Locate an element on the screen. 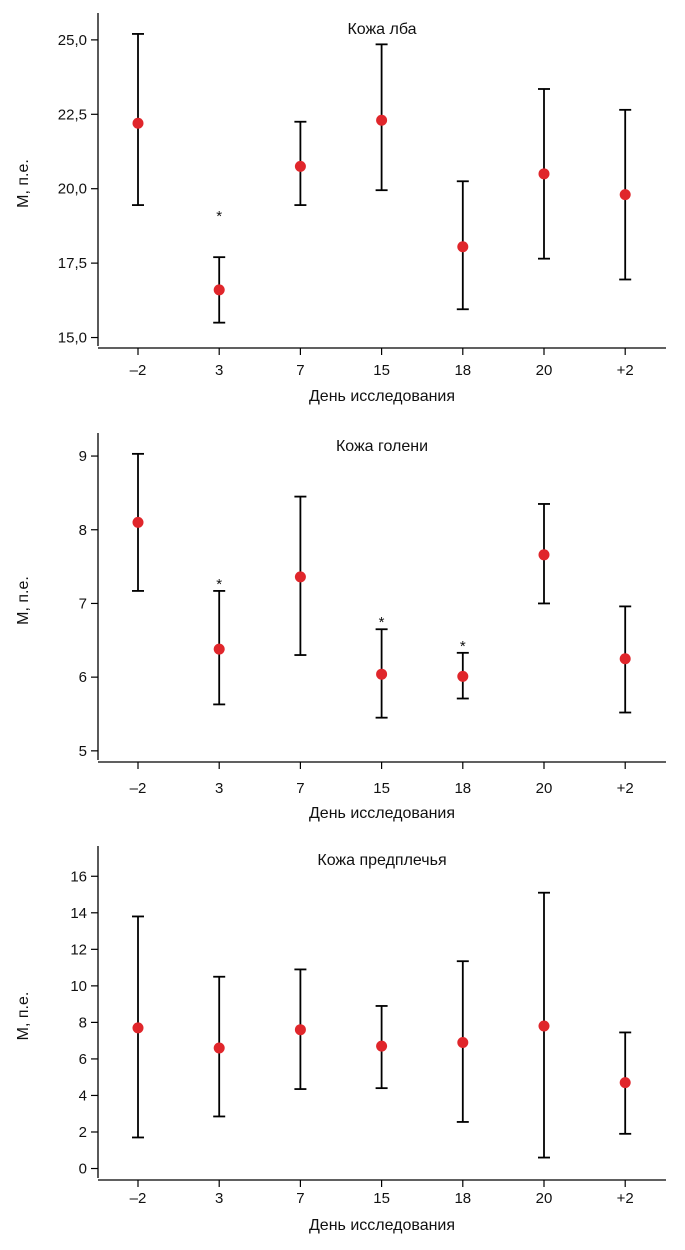  y-tick-label: 9 is located at coordinates (83, 456).